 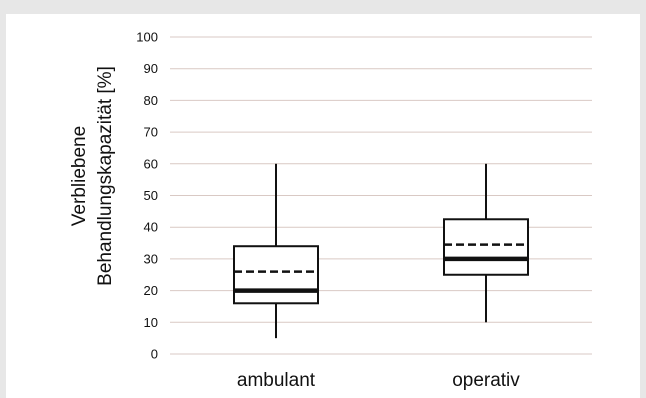 What do you see at coordinates (105, 176) in the screenshot?
I see `y-axis-title-line-2: Behandlungskapazität [%]` at bounding box center [105, 176].